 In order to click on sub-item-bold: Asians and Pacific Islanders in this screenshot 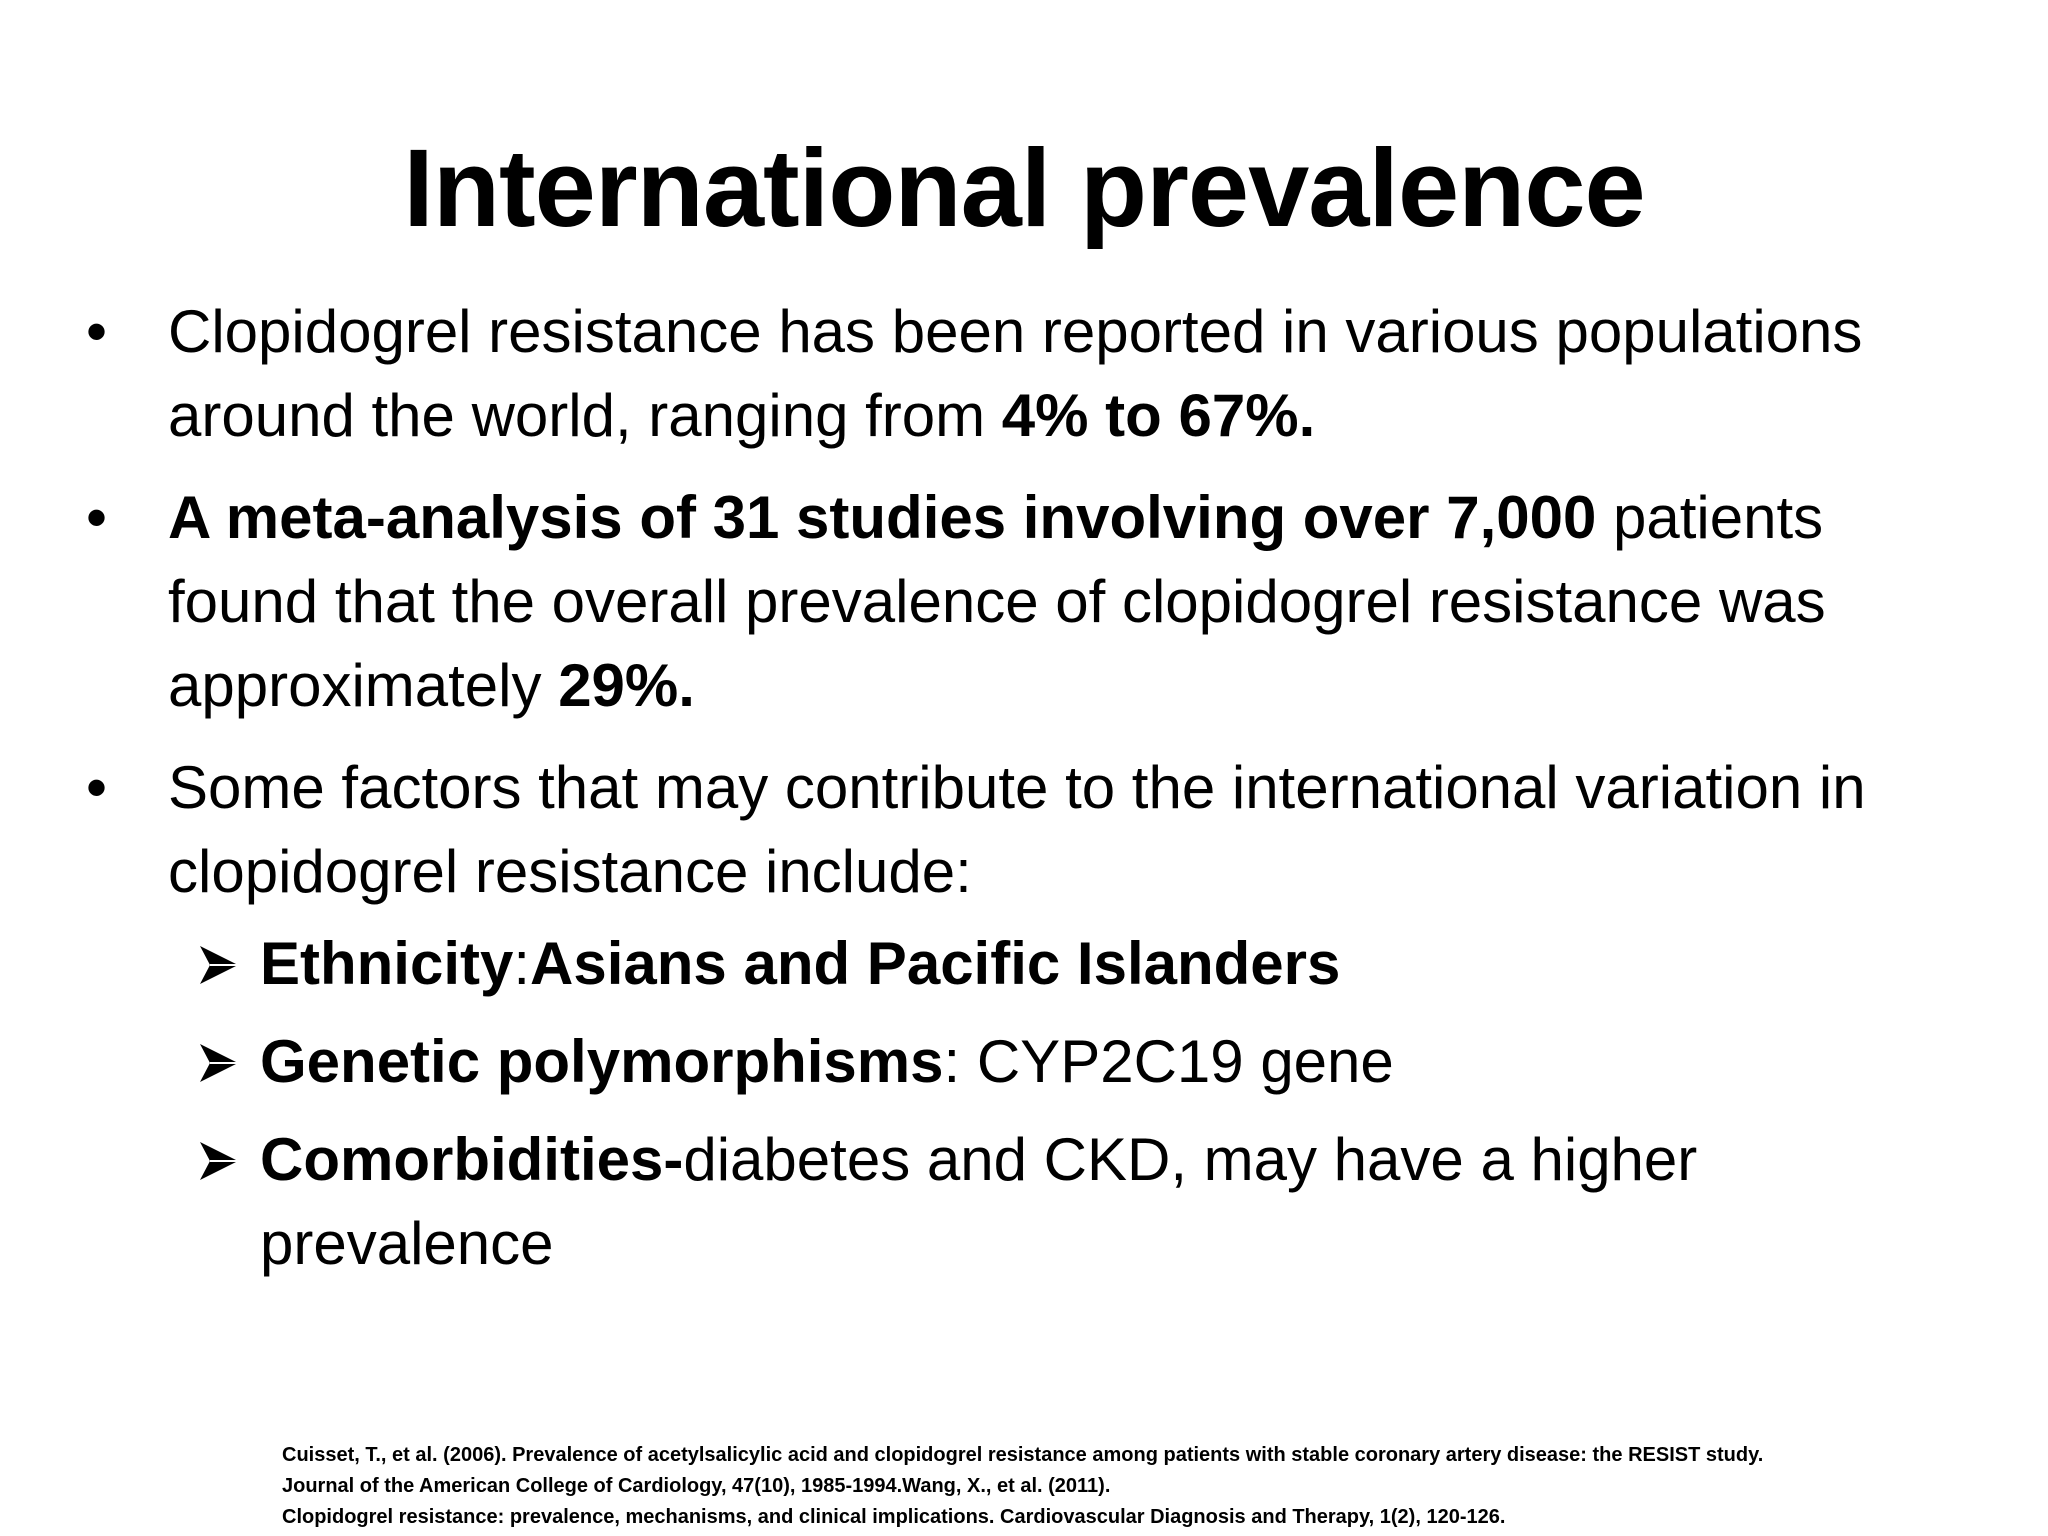, I will do `click(935, 963)`.